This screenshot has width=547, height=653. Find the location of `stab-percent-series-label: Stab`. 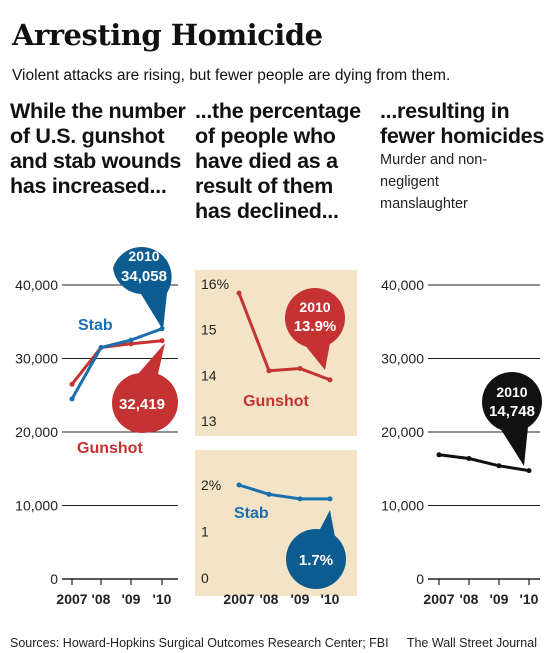

stab-percent-series-label: Stab is located at coordinates (251, 513).